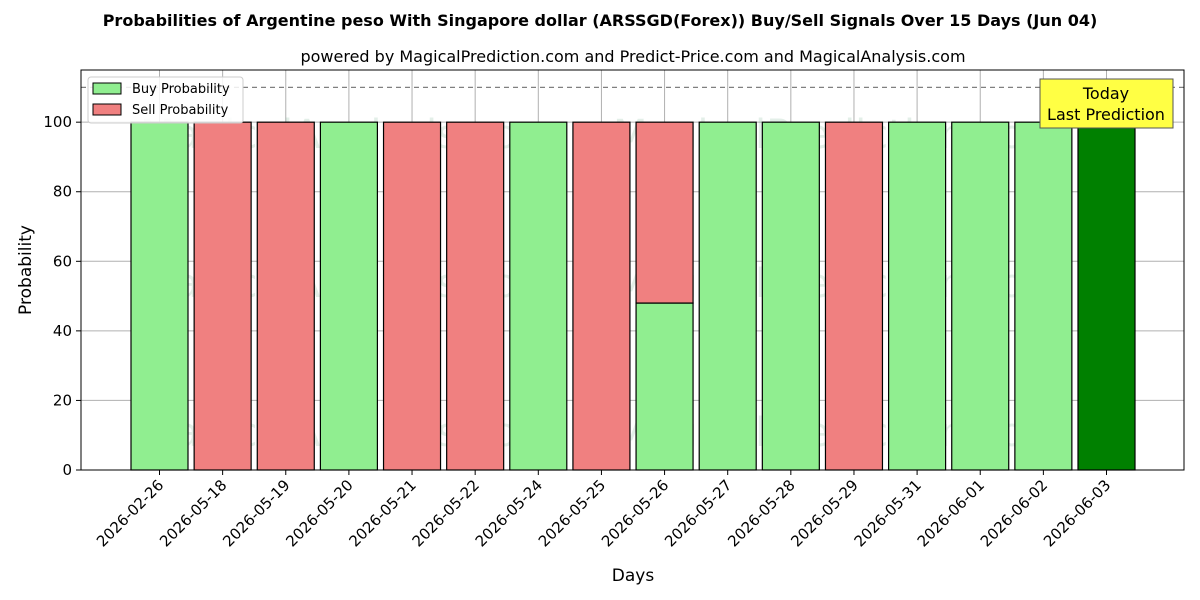 The image size is (1200, 600). What do you see at coordinates (1105, 93) in the screenshot?
I see `annotation-line-1: Today` at bounding box center [1105, 93].